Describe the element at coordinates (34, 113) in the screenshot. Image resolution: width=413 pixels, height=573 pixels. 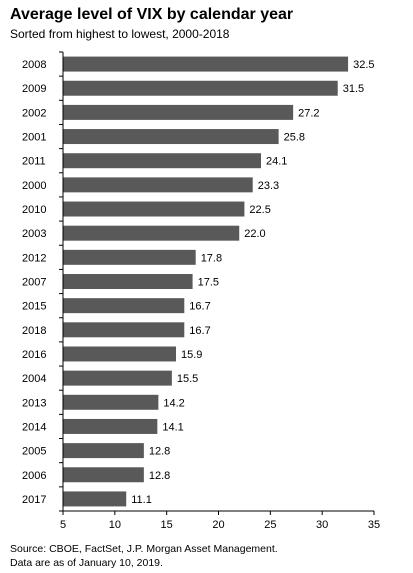
I see `category-label-2002: 2002` at that location.